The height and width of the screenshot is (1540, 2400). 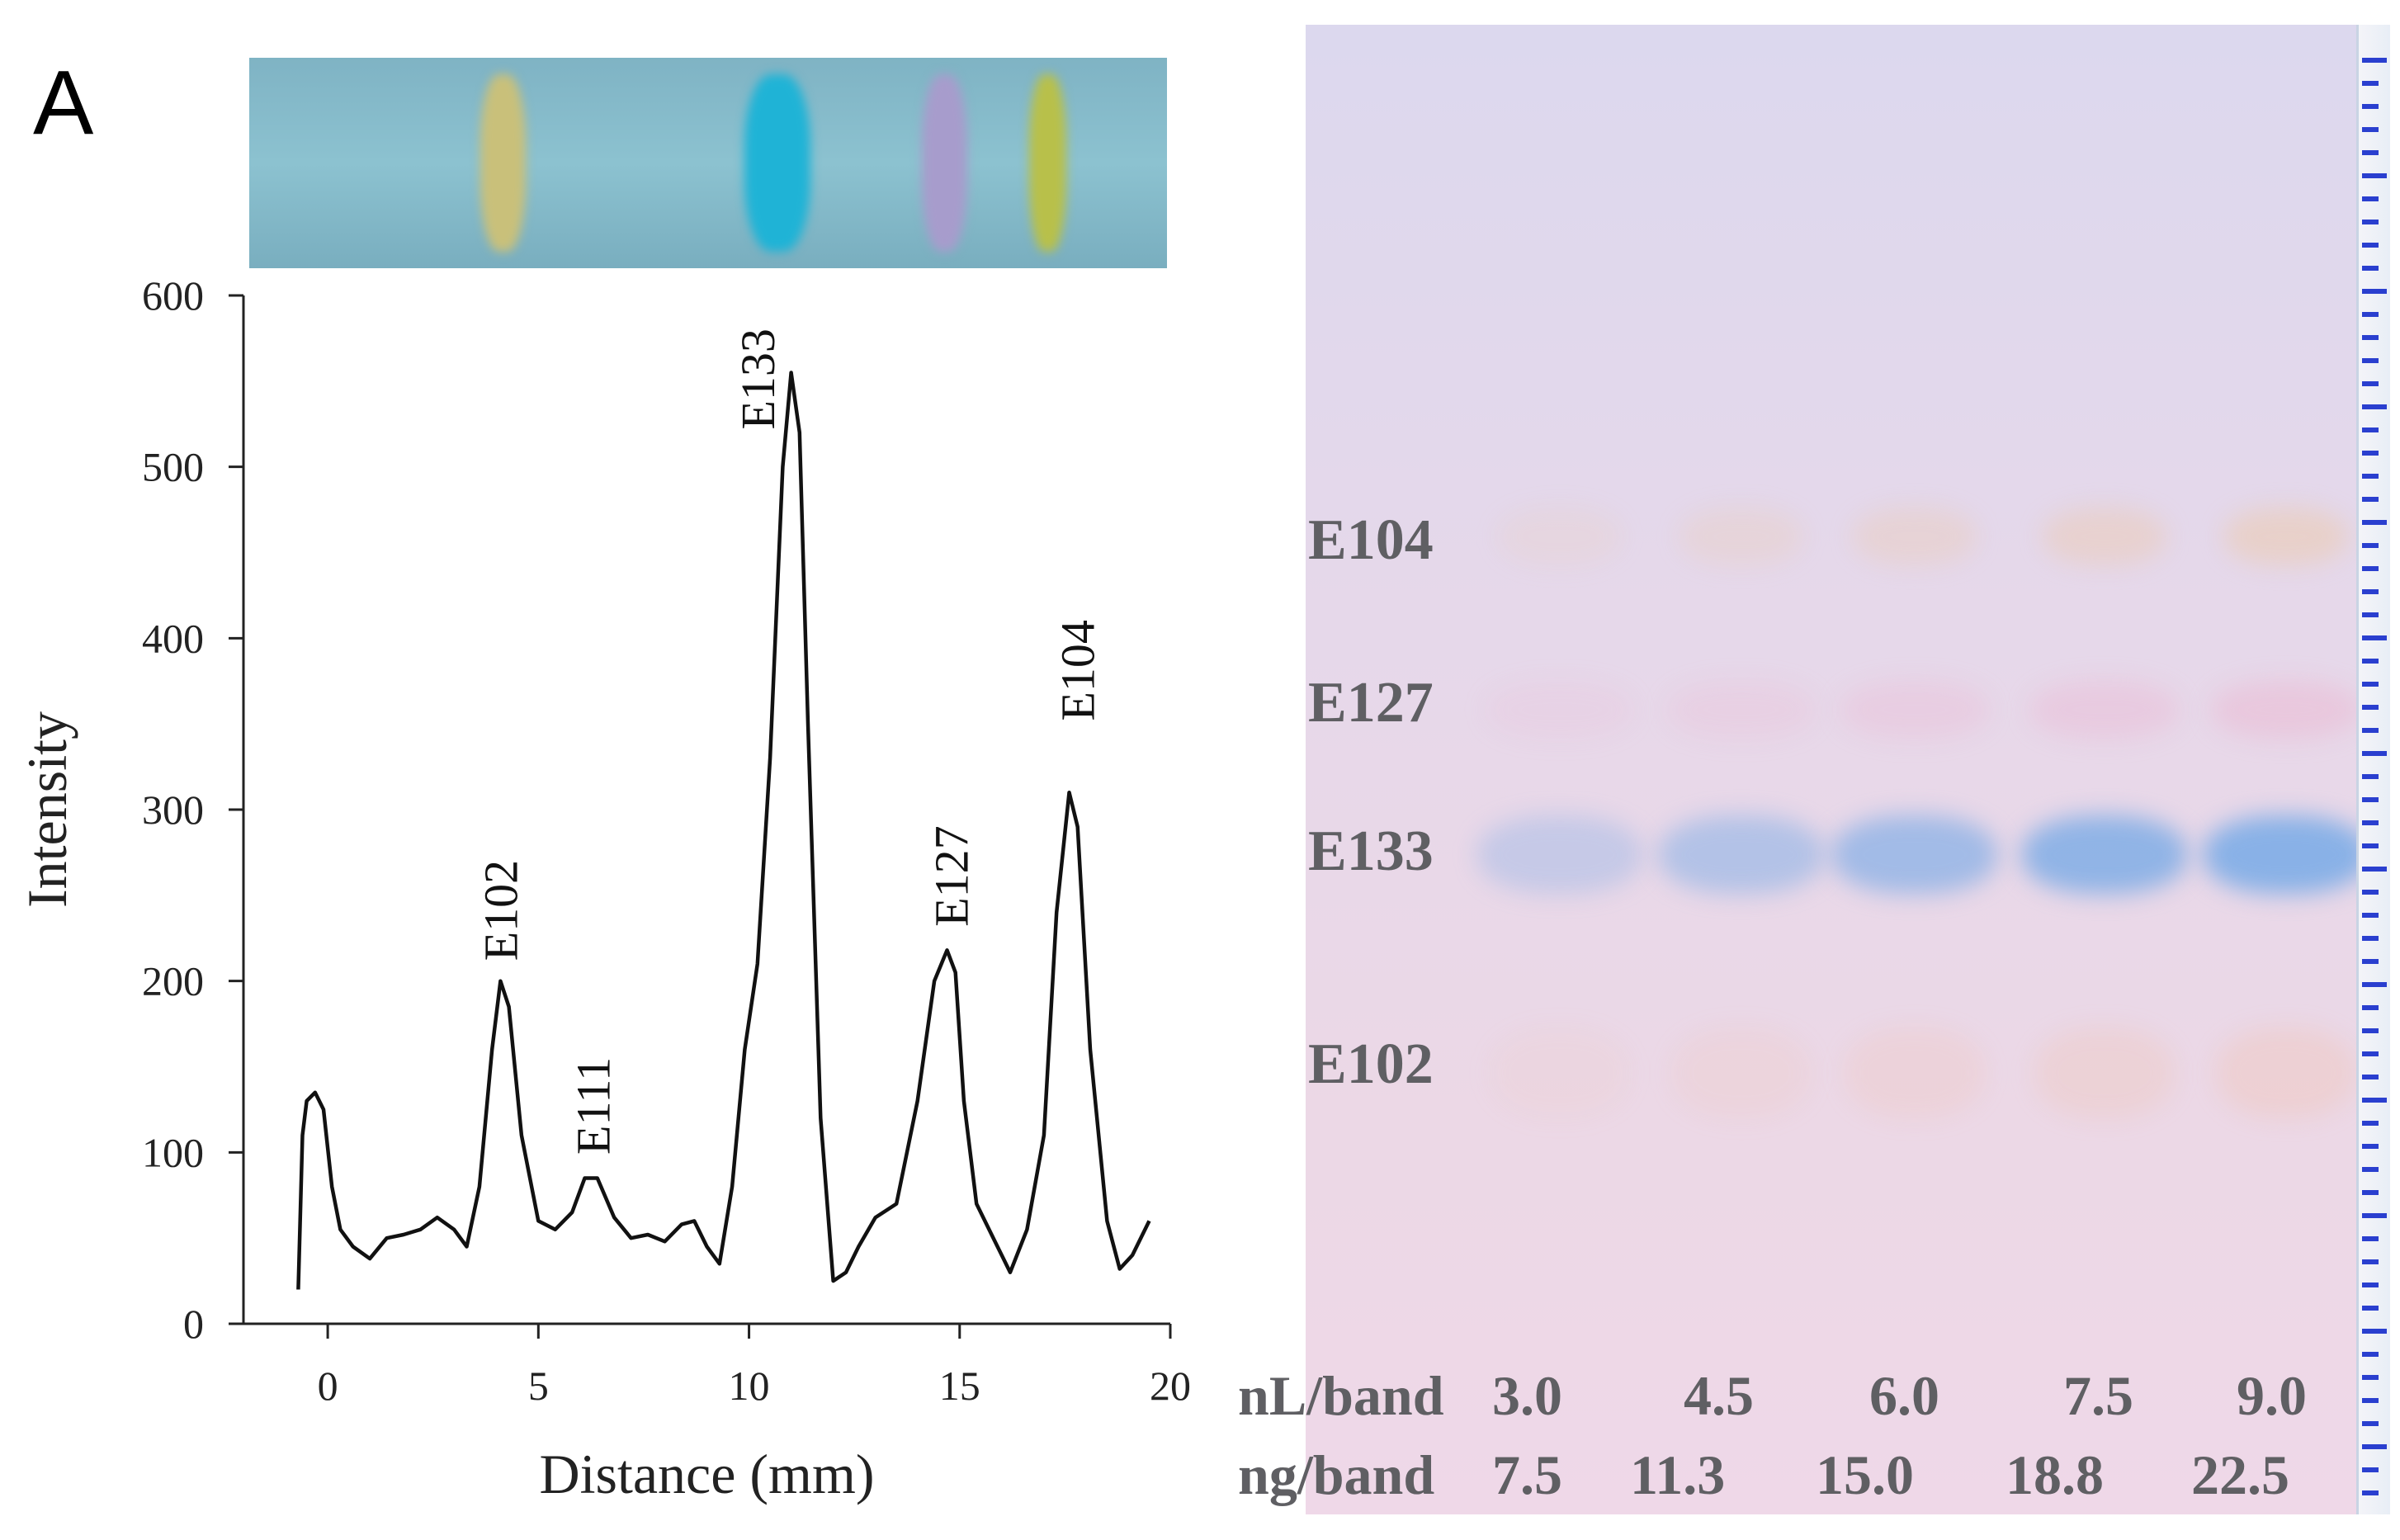 I want to click on x-tick-label: 10, so click(x=749, y=1386).